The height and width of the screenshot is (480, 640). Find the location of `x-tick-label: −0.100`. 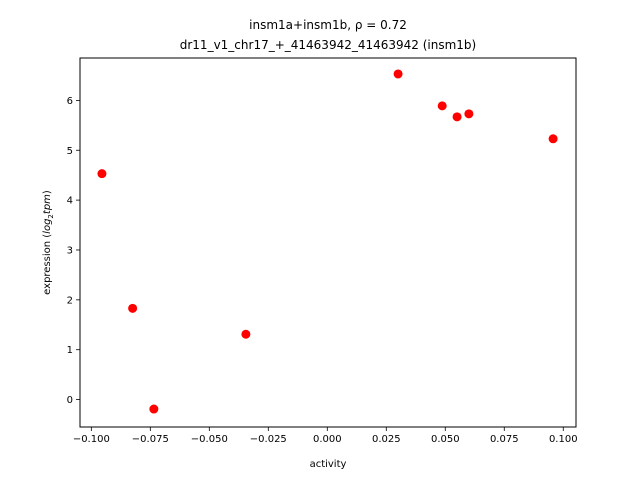

x-tick-label: −0.100 is located at coordinates (91, 439).